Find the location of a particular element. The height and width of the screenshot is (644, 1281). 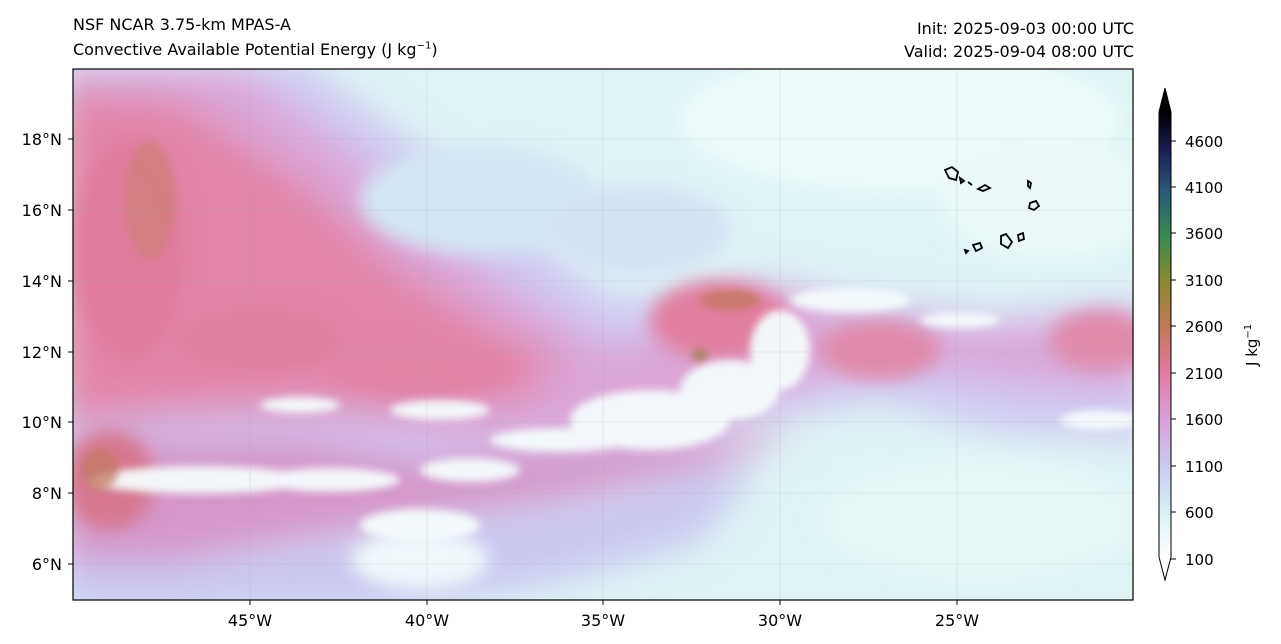

model-title: NSF NCAR 3.75-km MPAS-A is located at coordinates (182, 24).